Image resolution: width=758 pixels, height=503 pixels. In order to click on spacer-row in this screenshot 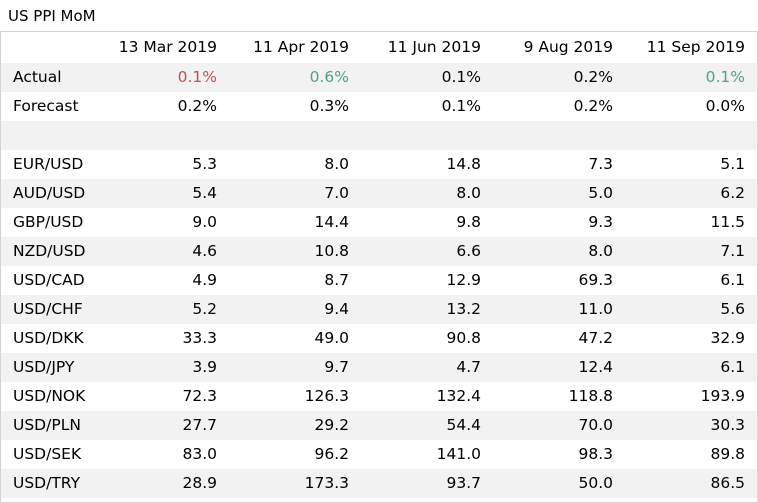, I will do `click(379, 135)`.